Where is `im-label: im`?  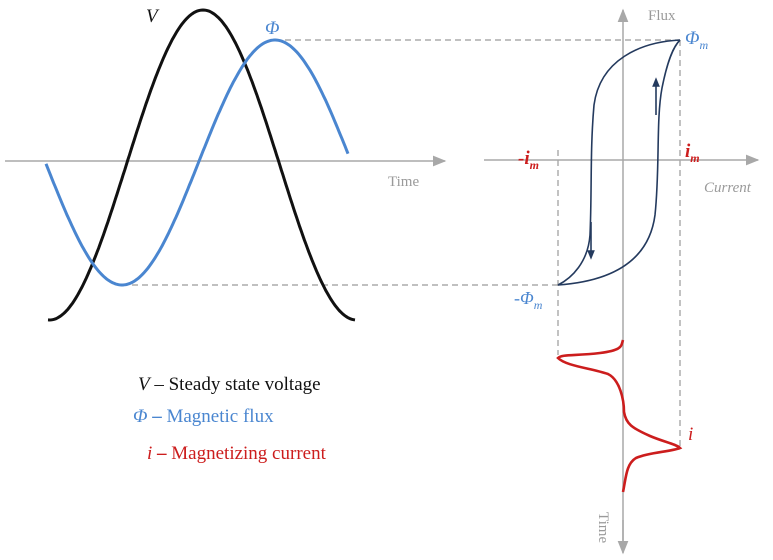
im-label: im is located at coordinates (692, 153).